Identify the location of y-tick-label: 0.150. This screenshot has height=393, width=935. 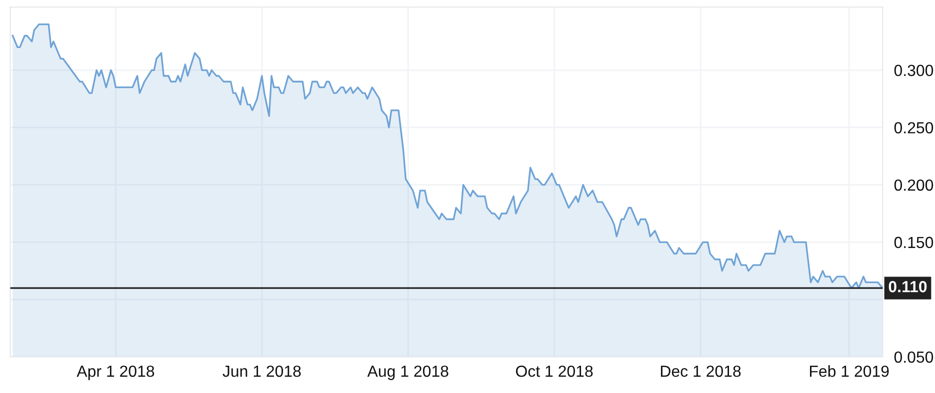
(914, 242).